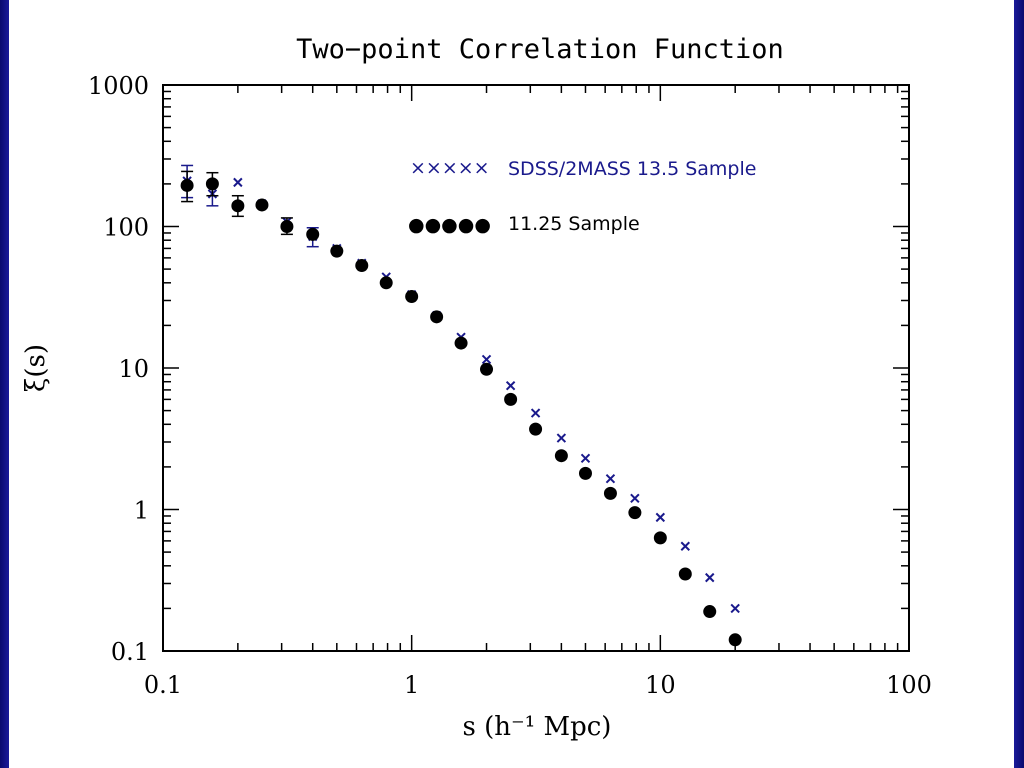  What do you see at coordinates (126, 228) in the screenshot?
I see `y-tick-label: 100` at bounding box center [126, 228].